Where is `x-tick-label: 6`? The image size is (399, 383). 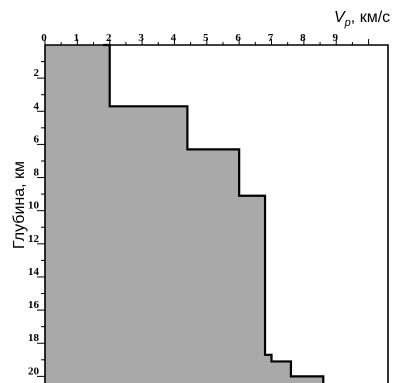 x-tick-label: 6 is located at coordinates (238, 38).